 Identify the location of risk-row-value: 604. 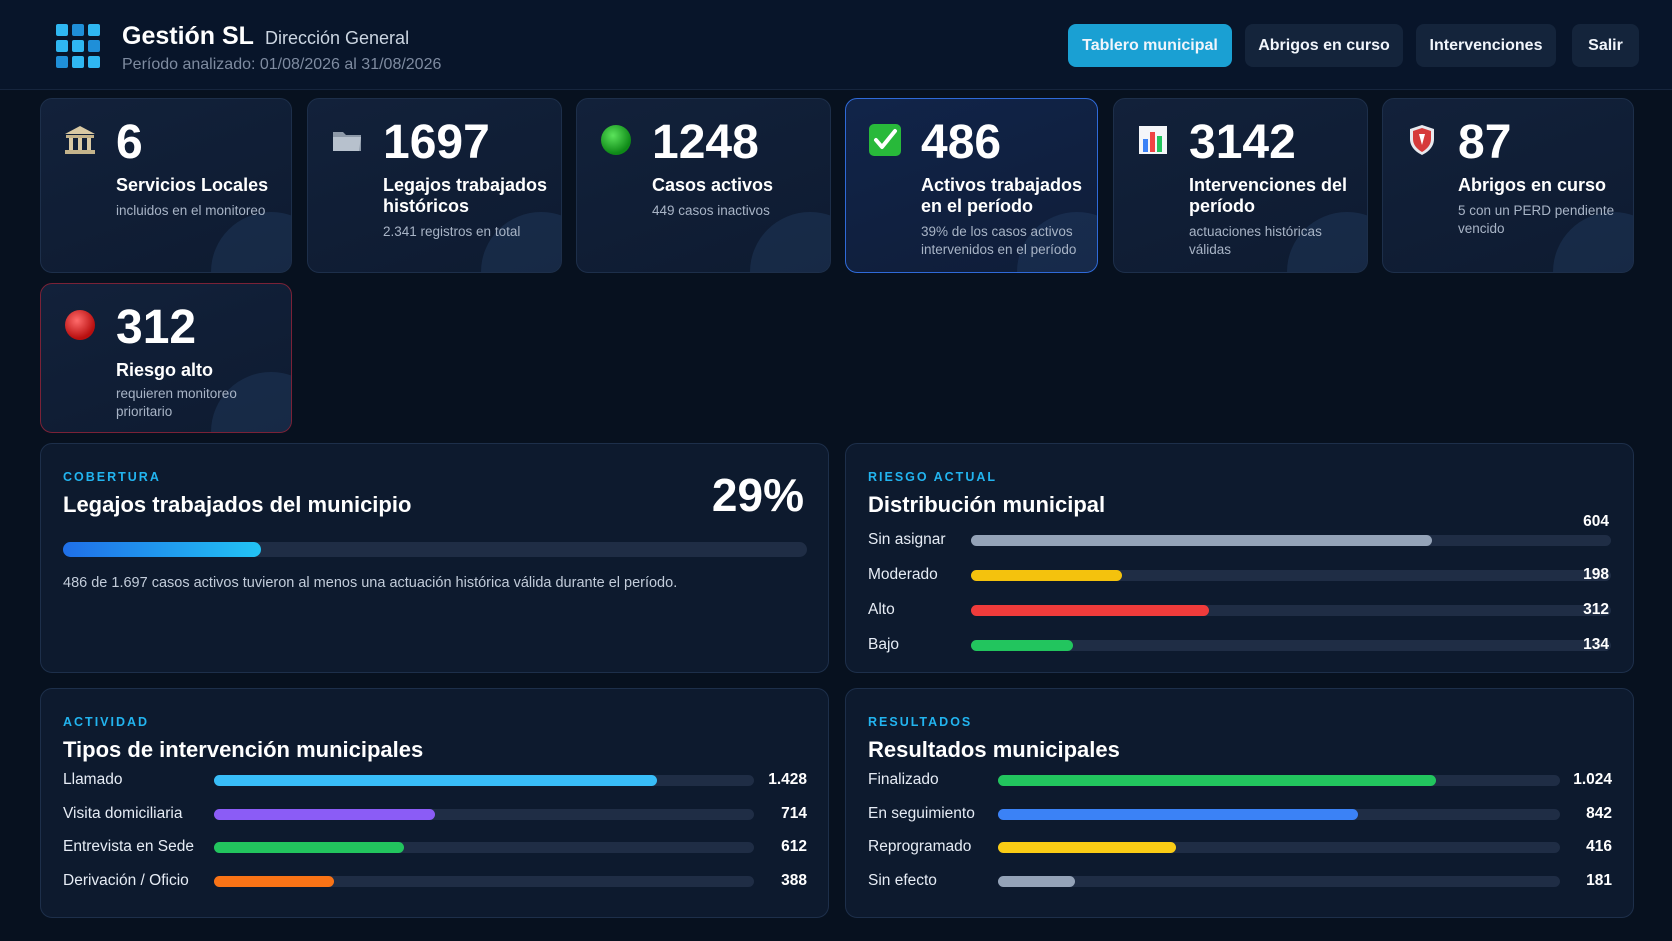
(1596, 521).